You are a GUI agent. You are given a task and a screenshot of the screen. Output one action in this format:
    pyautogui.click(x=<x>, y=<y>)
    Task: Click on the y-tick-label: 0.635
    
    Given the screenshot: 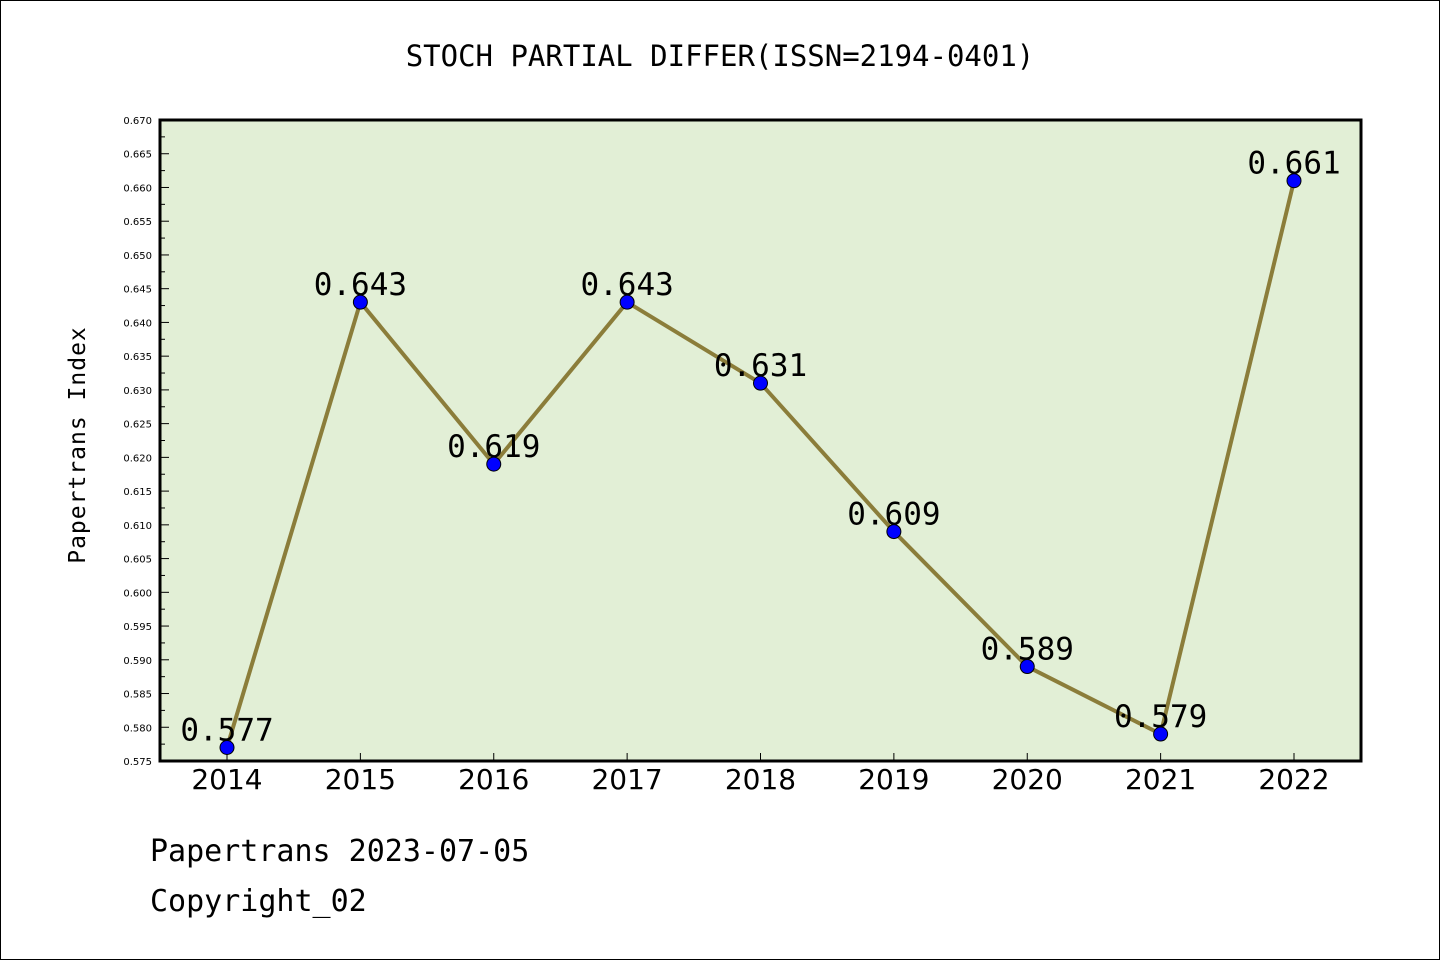 What is the action you would take?
    pyautogui.click(x=137, y=357)
    